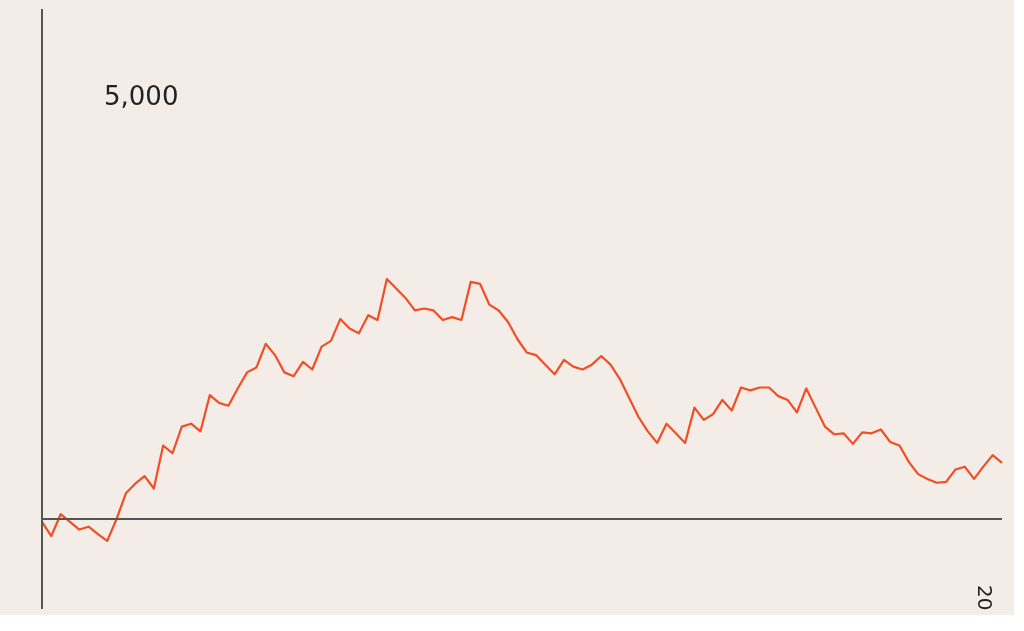 The image size is (1024, 631). Describe the element at coordinates (985, 598) in the screenshot. I see `text: 20` at that location.